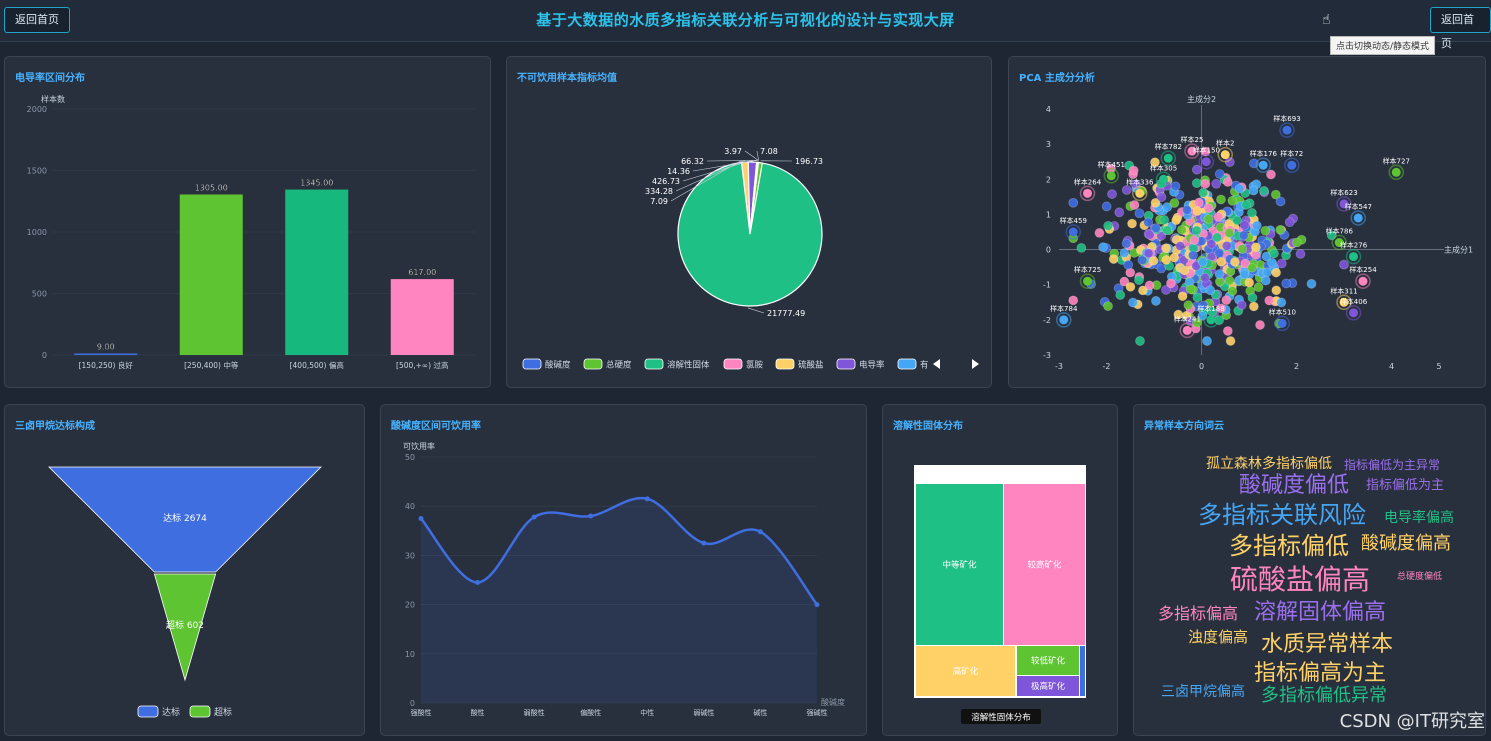 This screenshot has height=741, width=1491. Describe the element at coordinates (1327, 644) in the screenshot. I see `wordcloud-word: 水质异常样本` at that location.